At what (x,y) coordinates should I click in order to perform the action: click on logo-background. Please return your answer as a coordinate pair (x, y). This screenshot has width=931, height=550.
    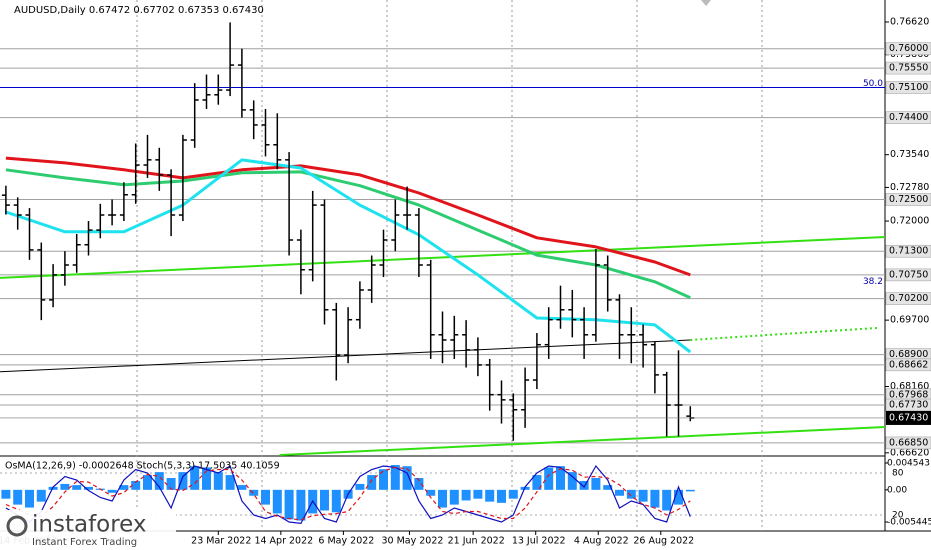
    Looking at the image, I should click on (88, 530).